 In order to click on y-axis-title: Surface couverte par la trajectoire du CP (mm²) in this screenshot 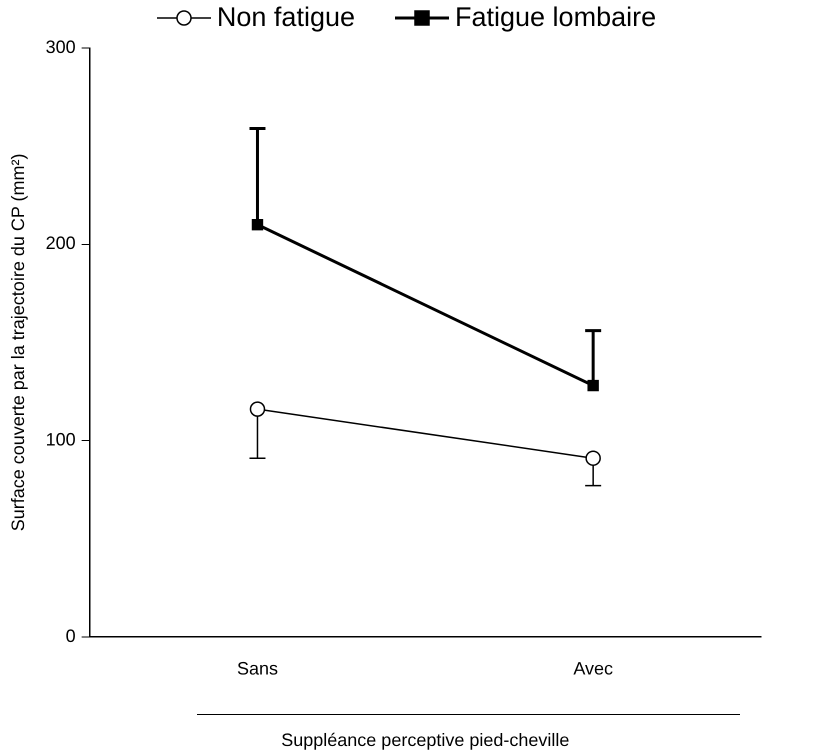, I will do `click(18, 342)`.